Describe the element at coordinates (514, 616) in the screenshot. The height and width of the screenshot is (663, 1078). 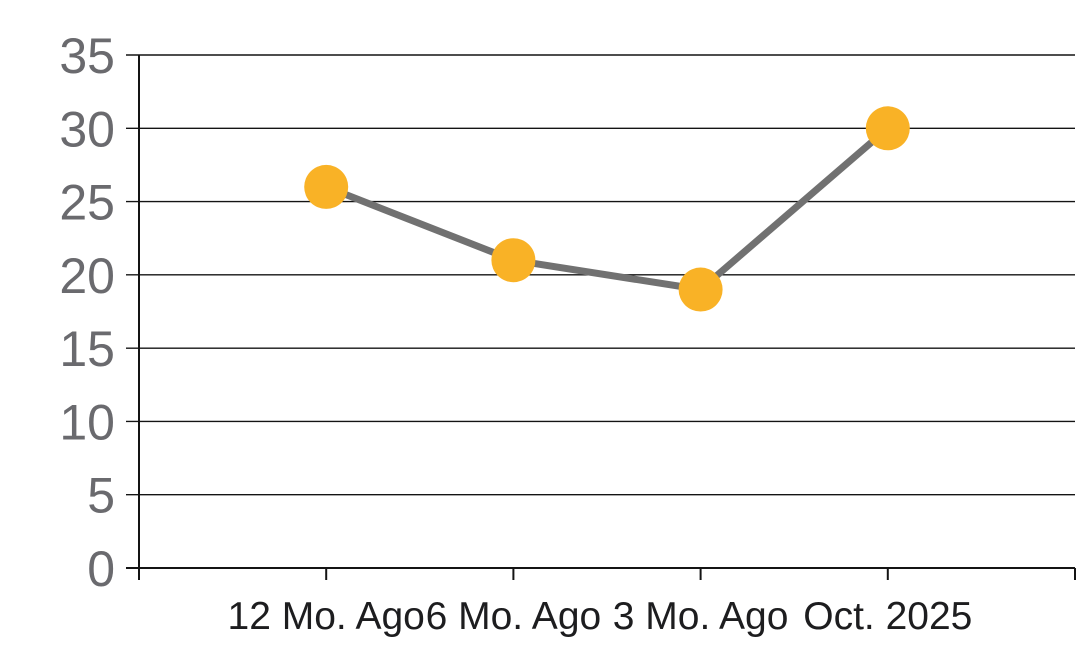
I see `x-category-label: 6 Mo. Ago` at that location.